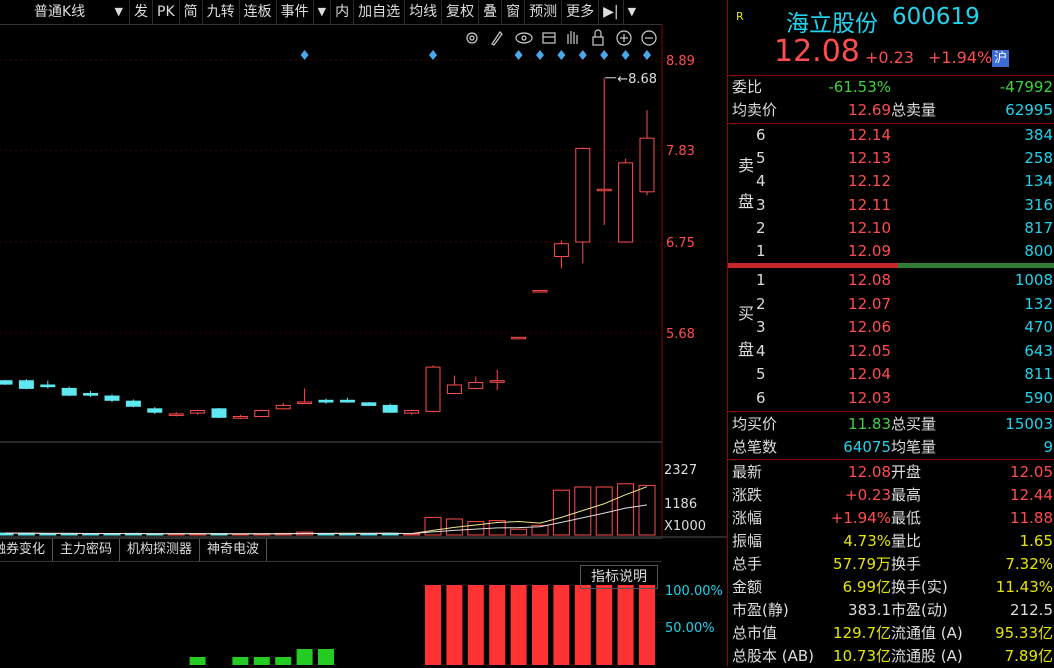  What do you see at coordinates (461, 12) in the screenshot?
I see `toolbar-adjust-button: 复权` at bounding box center [461, 12].